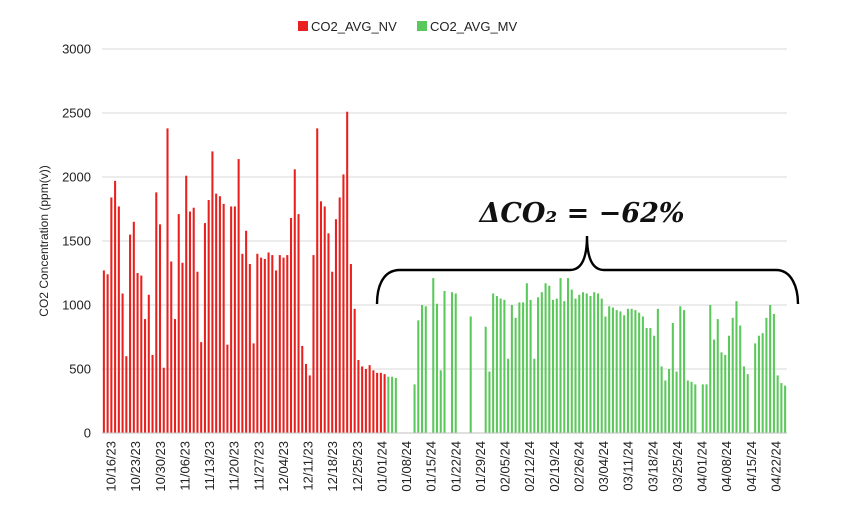  Describe the element at coordinates (776, 466) in the screenshot. I see `x-tick-label: 04/22/24` at that location.